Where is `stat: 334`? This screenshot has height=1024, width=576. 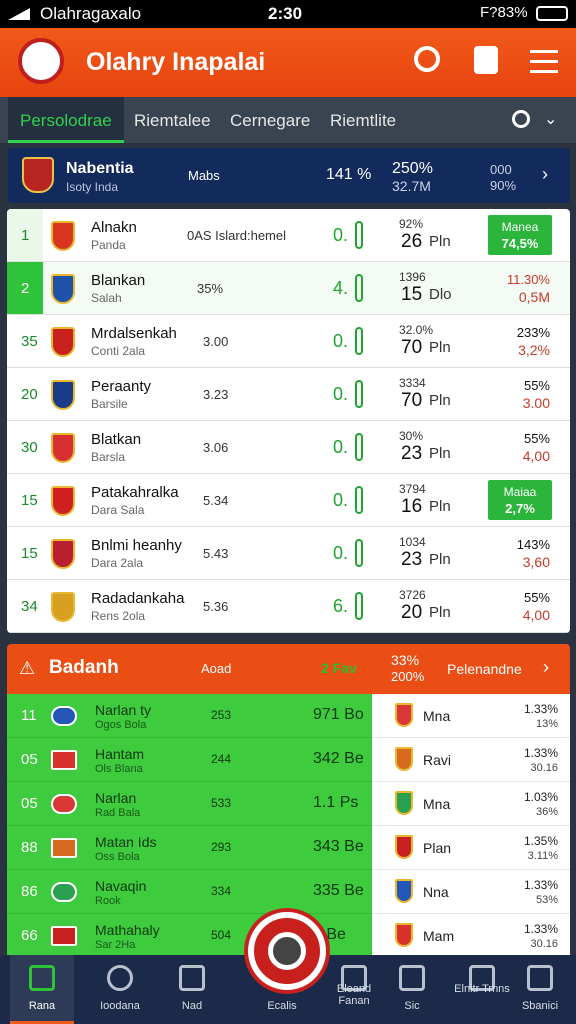
stat: 334 is located at coordinates (221, 891).